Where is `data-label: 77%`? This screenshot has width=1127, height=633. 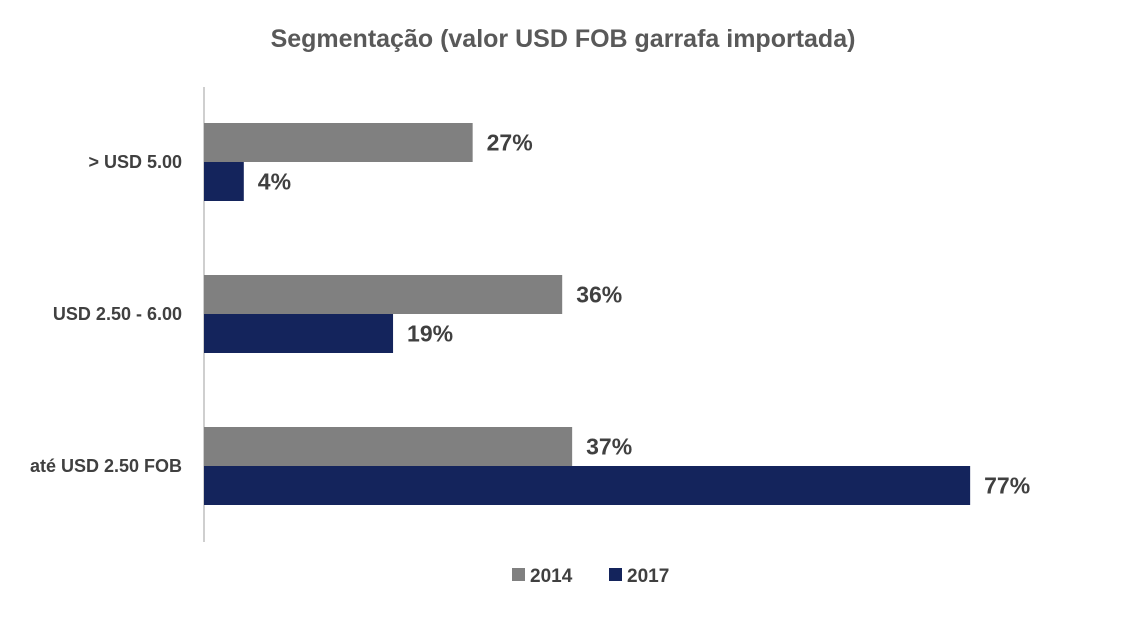 data-label: 77% is located at coordinates (1007, 486).